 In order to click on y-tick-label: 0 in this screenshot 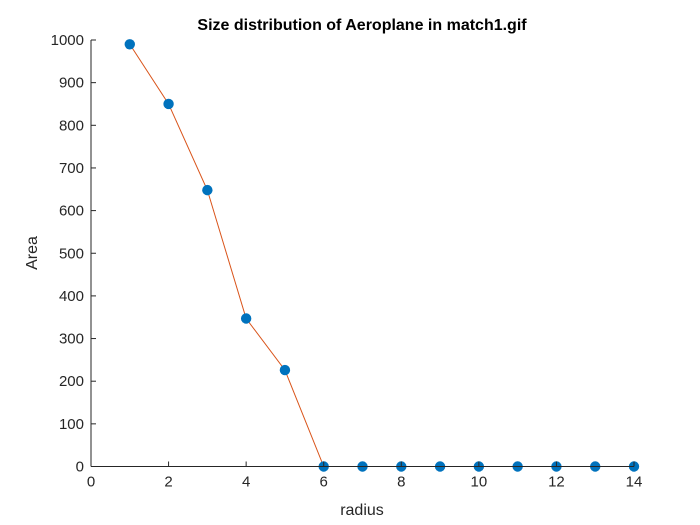, I will do `click(80, 467)`.